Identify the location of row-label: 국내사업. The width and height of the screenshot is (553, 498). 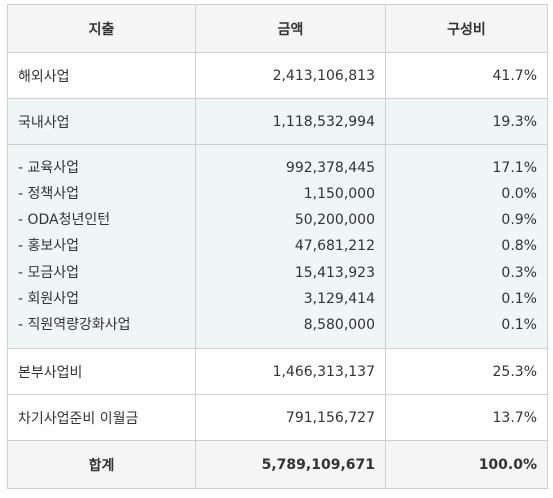
(101, 121).